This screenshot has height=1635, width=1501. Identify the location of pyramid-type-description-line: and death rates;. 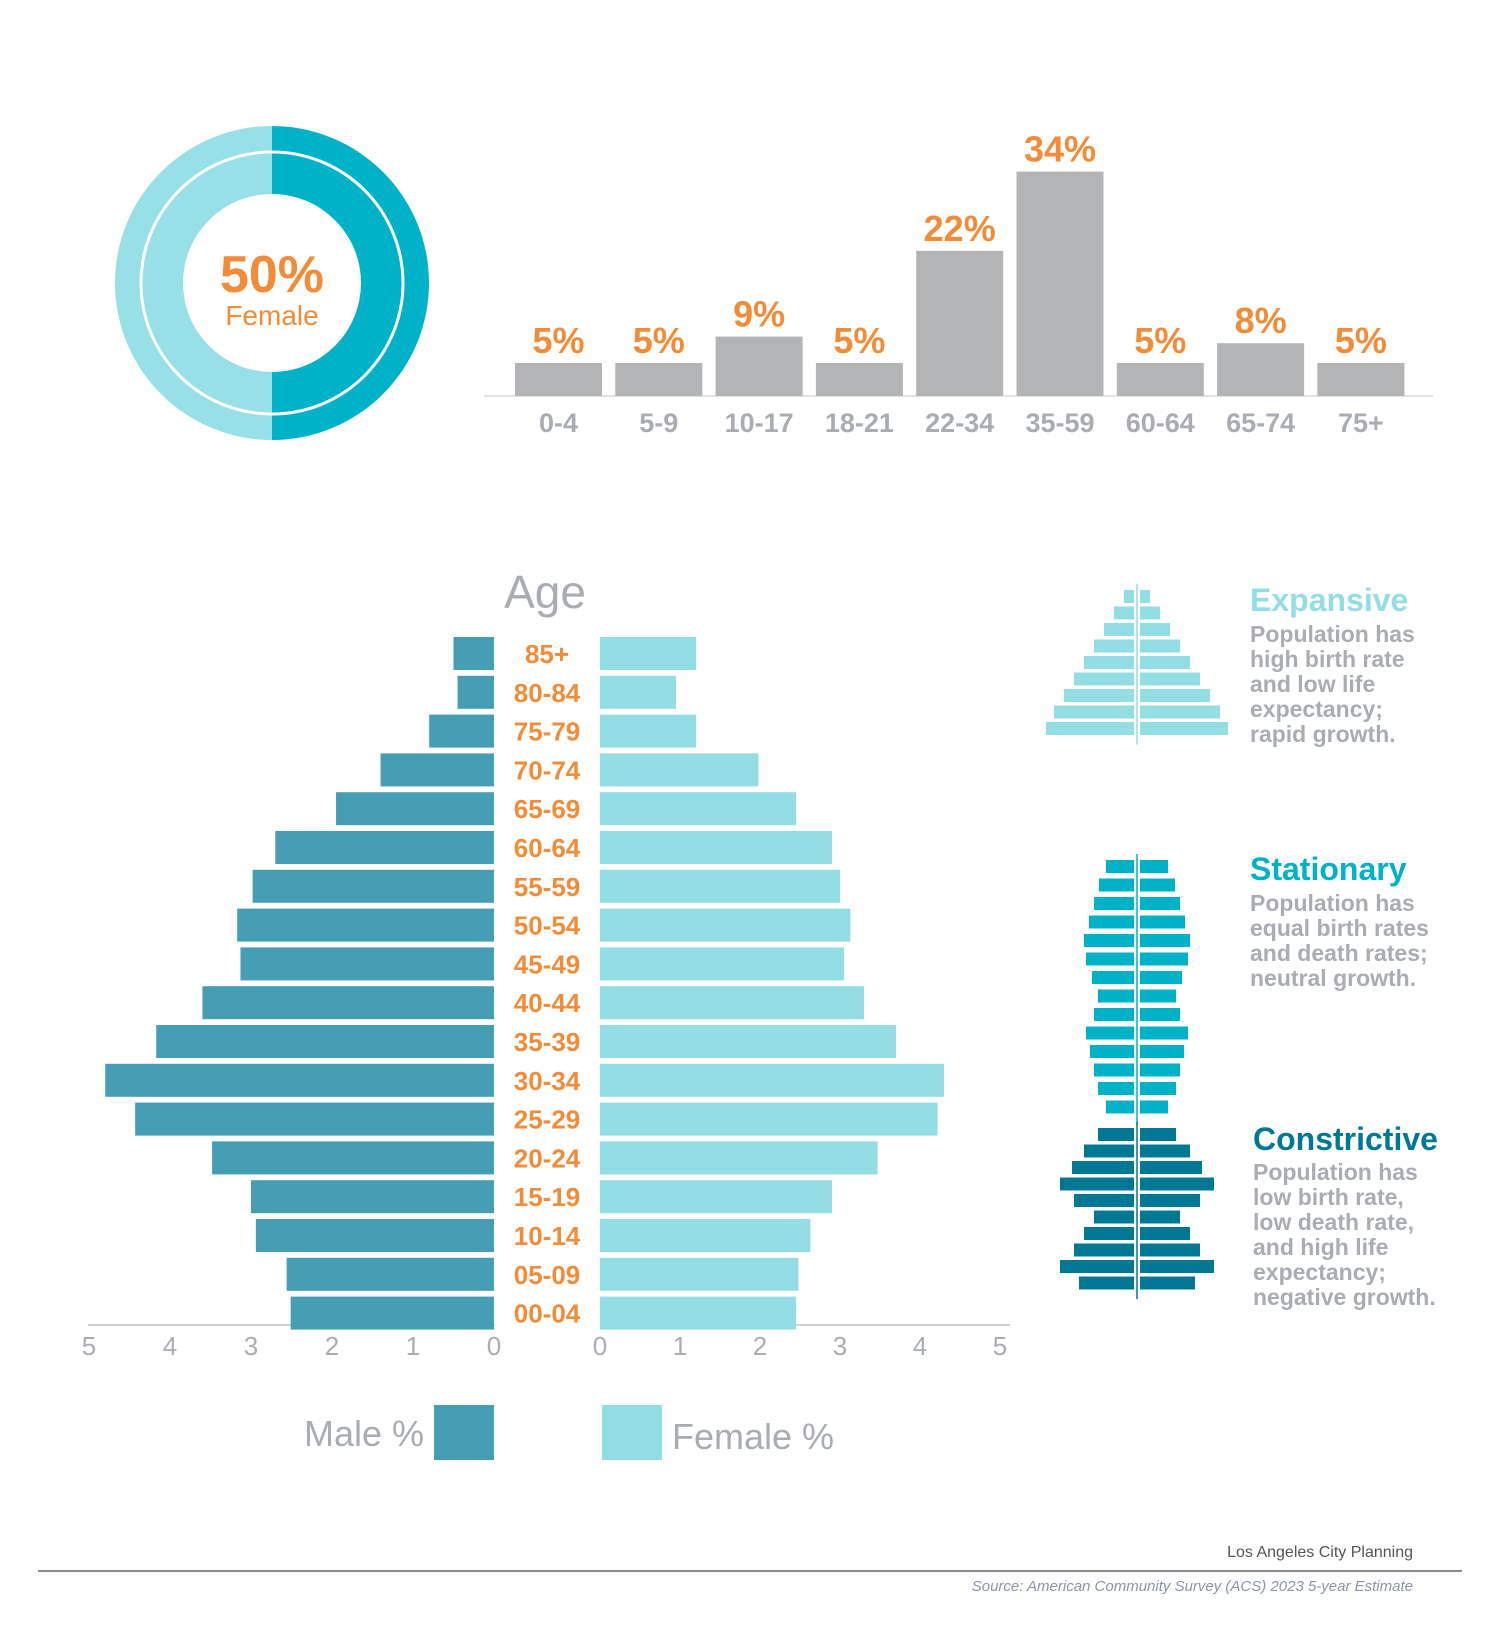
(1339, 953).